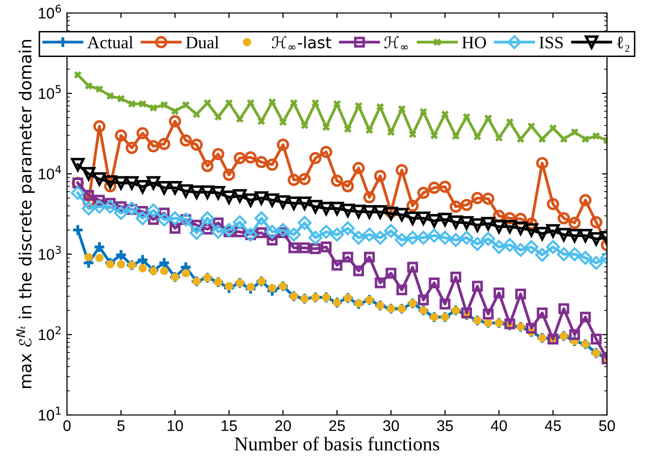 The height and width of the screenshot is (463, 647). What do you see at coordinates (337, 426) in the screenshot?
I see `x-tick-label: 25` at bounding box center [337, 426].